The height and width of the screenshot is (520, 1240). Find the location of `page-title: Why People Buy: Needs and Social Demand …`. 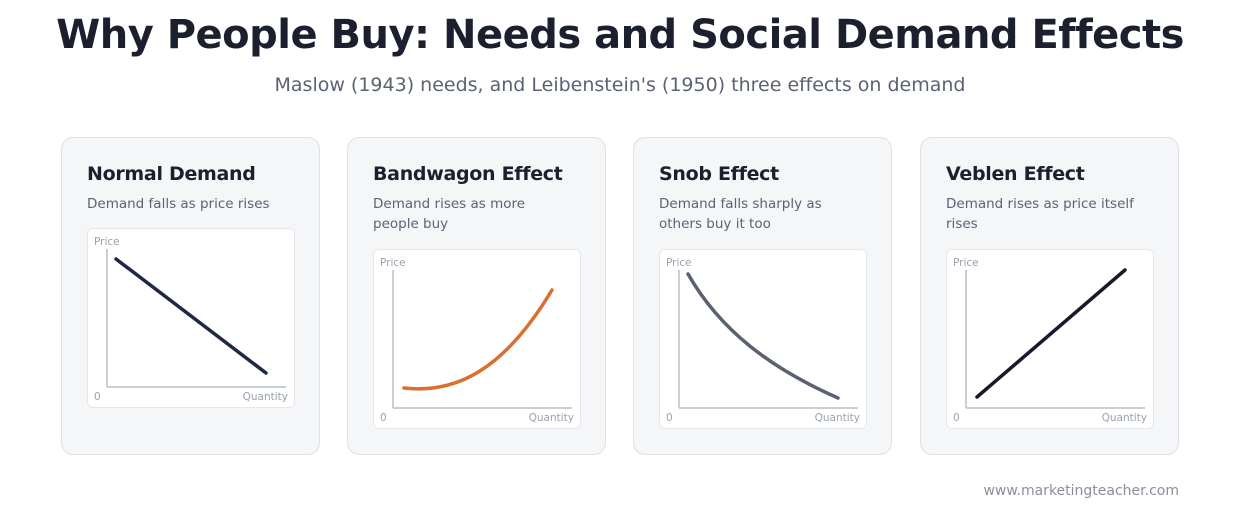

page-title: Why People Buy: Needs and Social Demand … is located at coordinates (620, 35).